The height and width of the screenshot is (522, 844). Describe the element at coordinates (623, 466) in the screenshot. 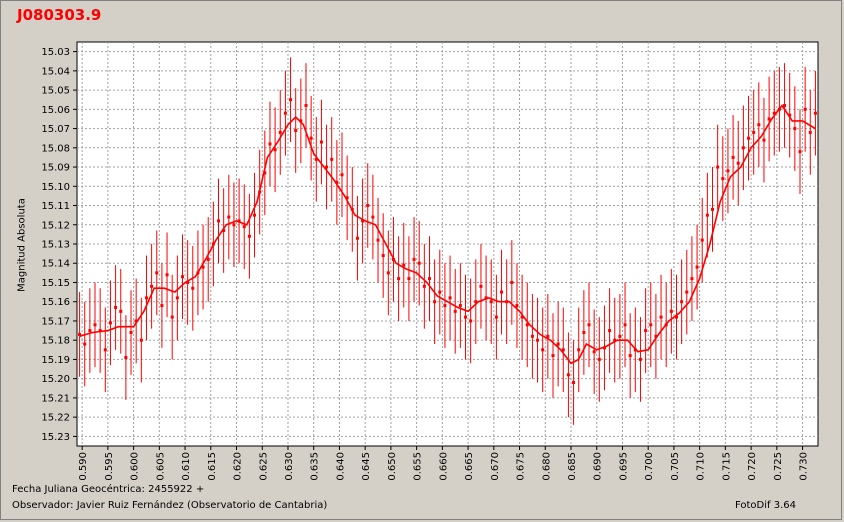

I see `x-tick-label: 0.695` at that location.